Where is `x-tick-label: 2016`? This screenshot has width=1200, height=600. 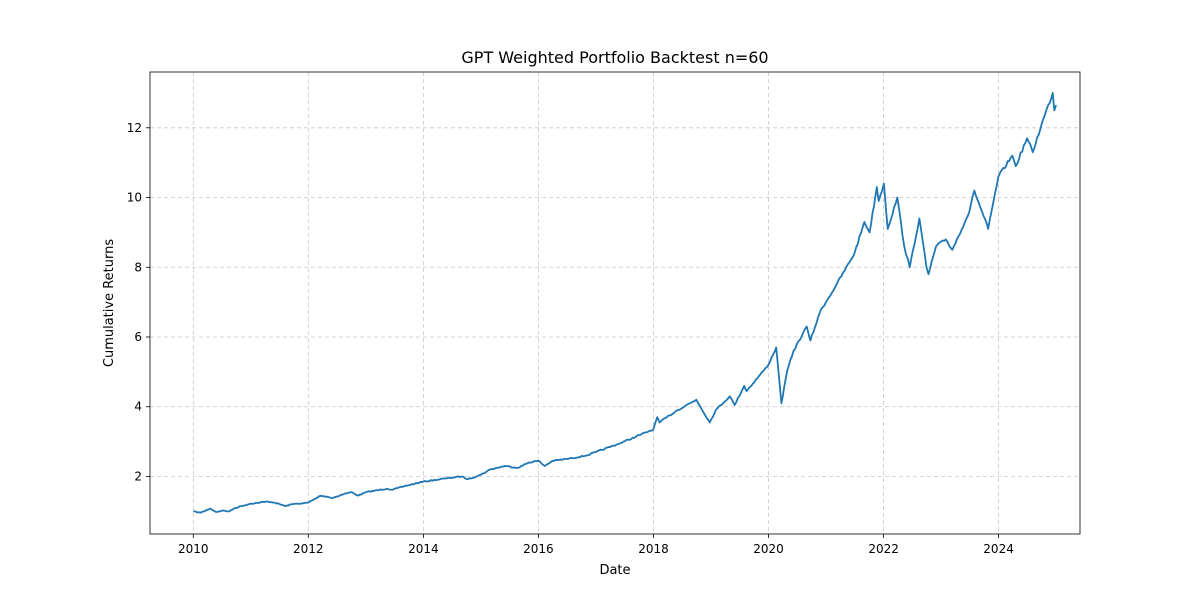 x-tick-label: 2016 is located at coordinates (538, 549).